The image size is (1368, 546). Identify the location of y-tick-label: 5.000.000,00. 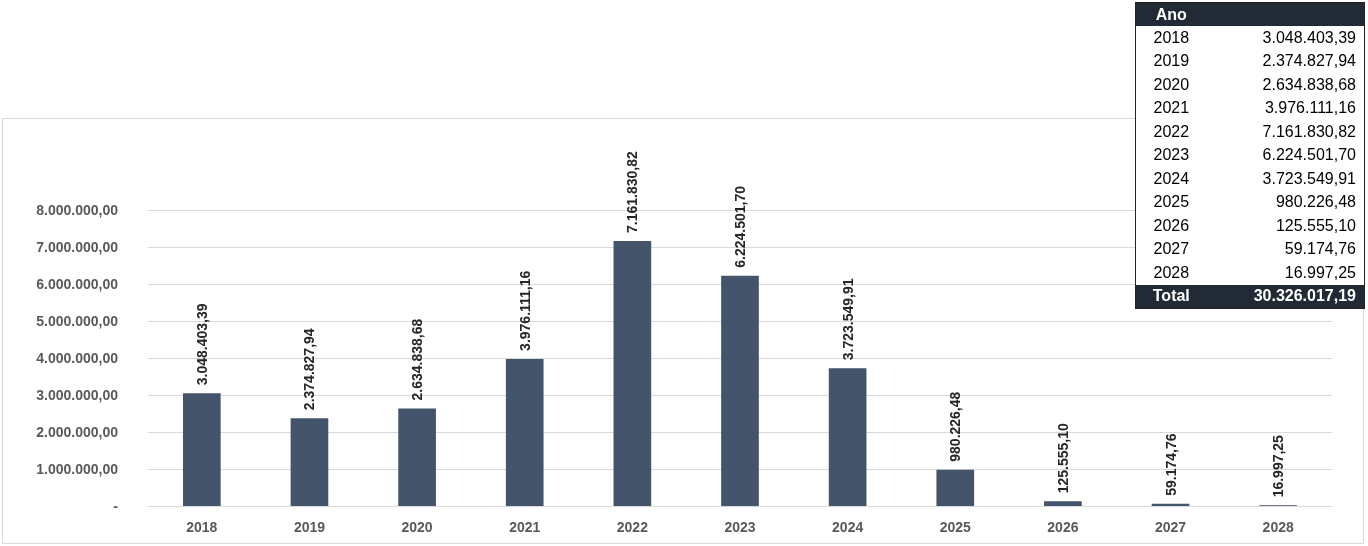
(77, 321).